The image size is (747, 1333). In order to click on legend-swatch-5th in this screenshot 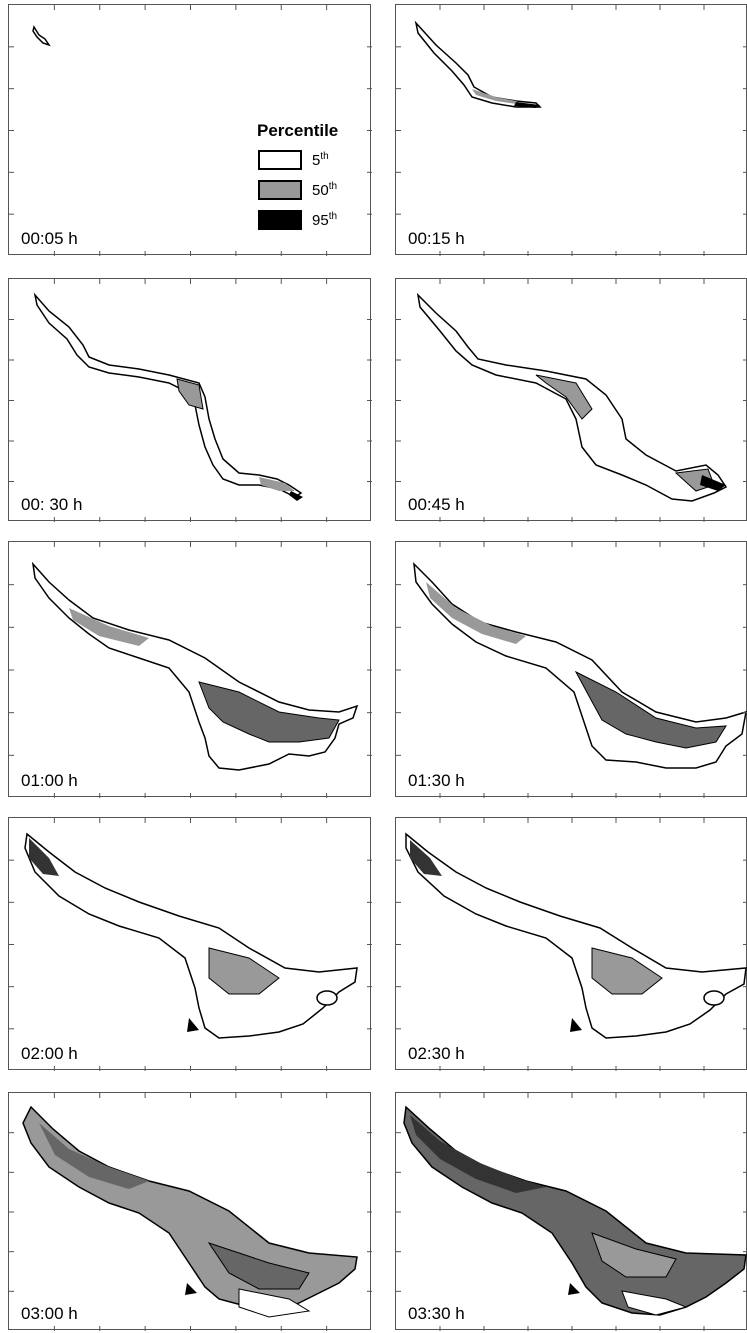, I will do `click(280, 160)`.